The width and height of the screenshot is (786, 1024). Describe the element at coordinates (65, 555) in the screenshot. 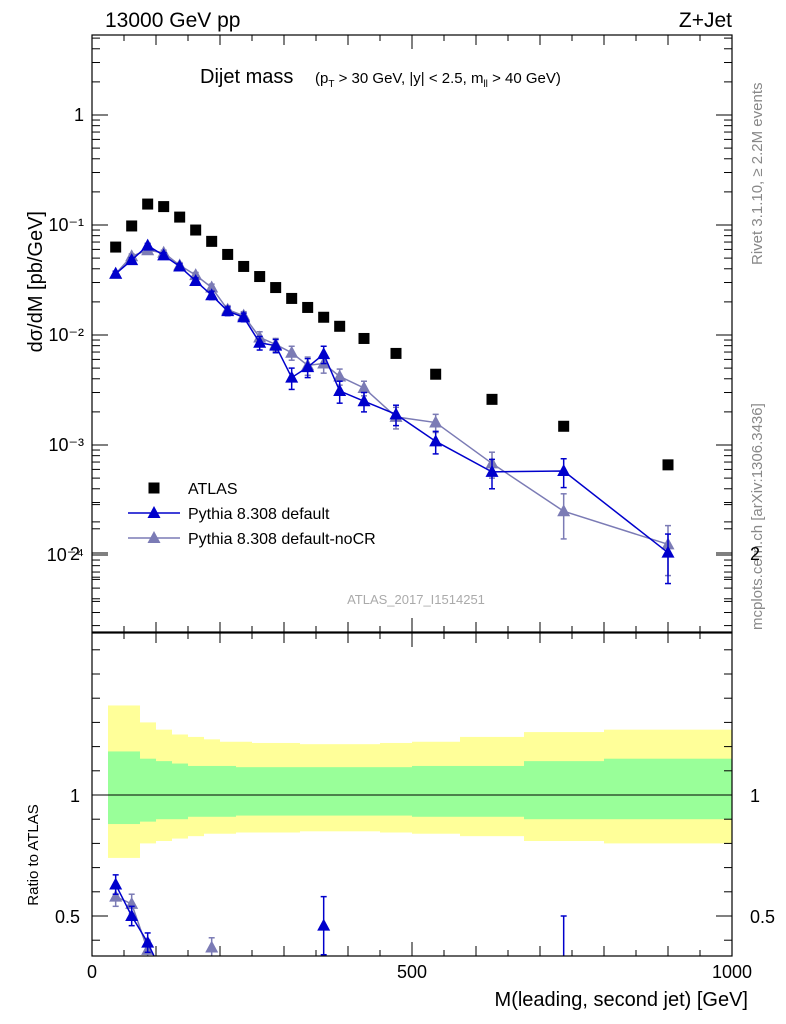

I see `y-tick-label: 10⁻⁴` at that location.